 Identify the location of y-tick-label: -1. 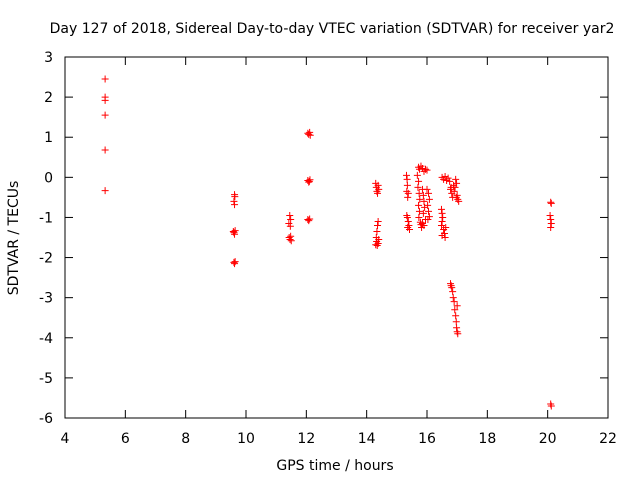
(46, 218).